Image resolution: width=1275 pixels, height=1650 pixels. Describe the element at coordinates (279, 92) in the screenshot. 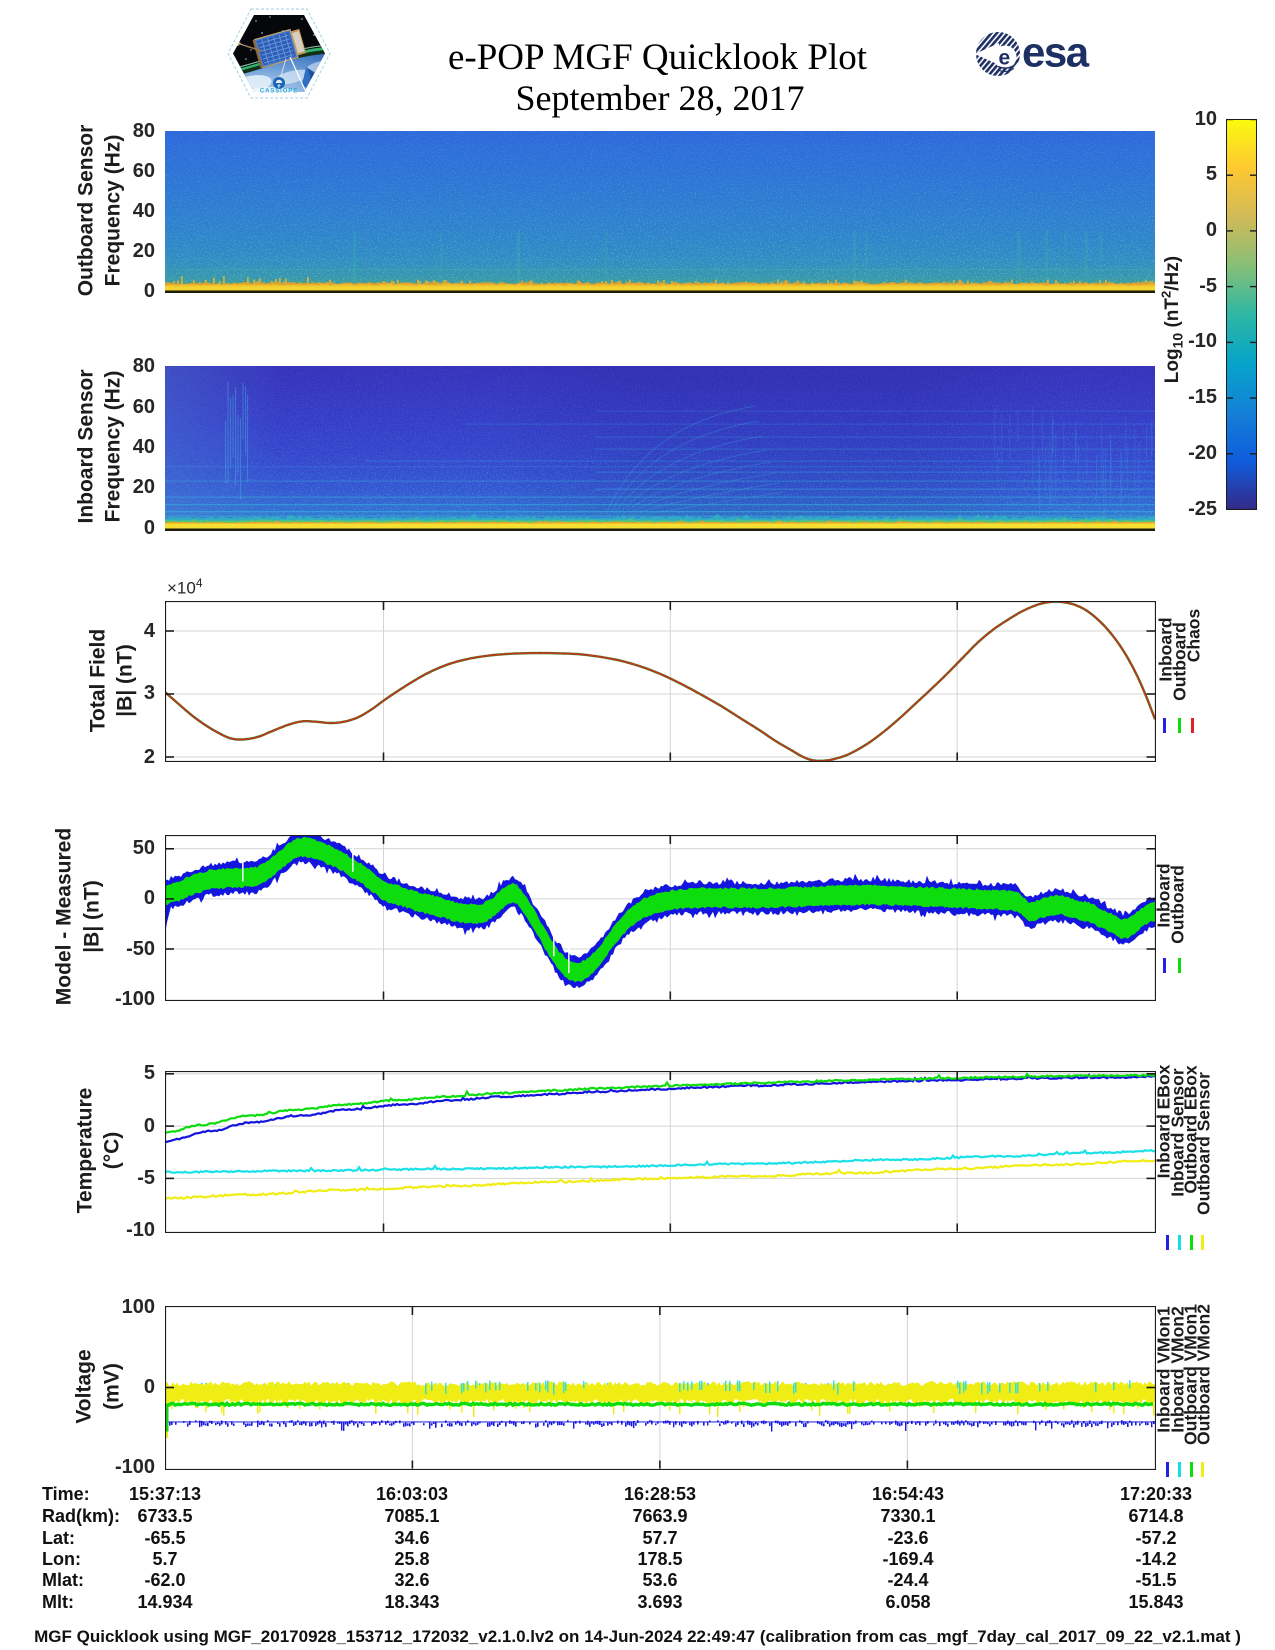

I see `svg-text: CASSIOPE` at that location.